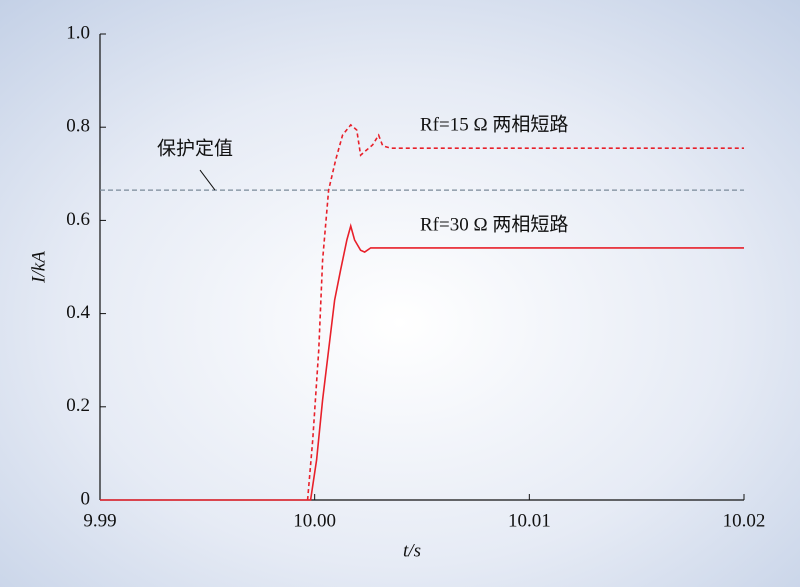 The image size is (800, 587). Describe the element at coordinates (494, 224) in the screenshot. I see `series-label: Rf=30 Ω 两相短路` at that location.